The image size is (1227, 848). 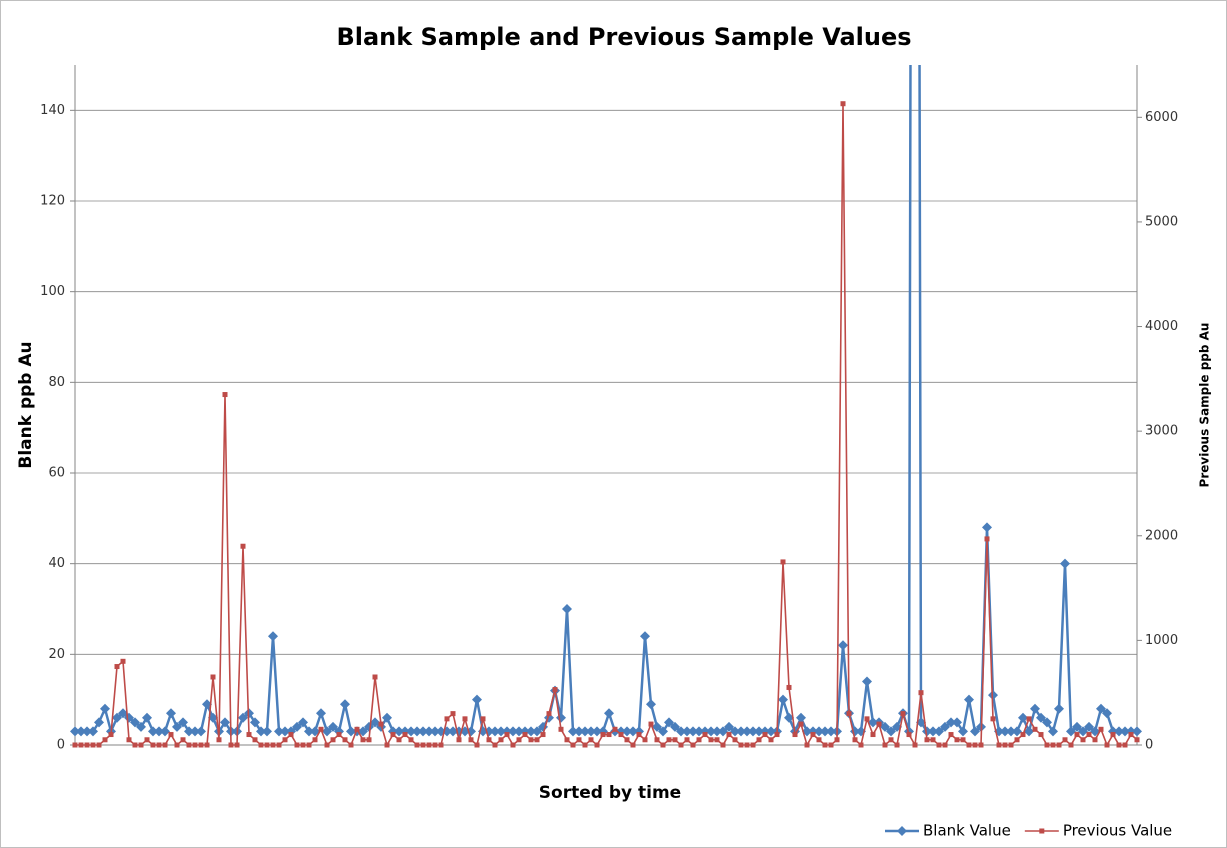 What do you see at coordinates (52, 291) in the screenshot?
I see `y-tick-label: 100` at bounding box center [52, 291].